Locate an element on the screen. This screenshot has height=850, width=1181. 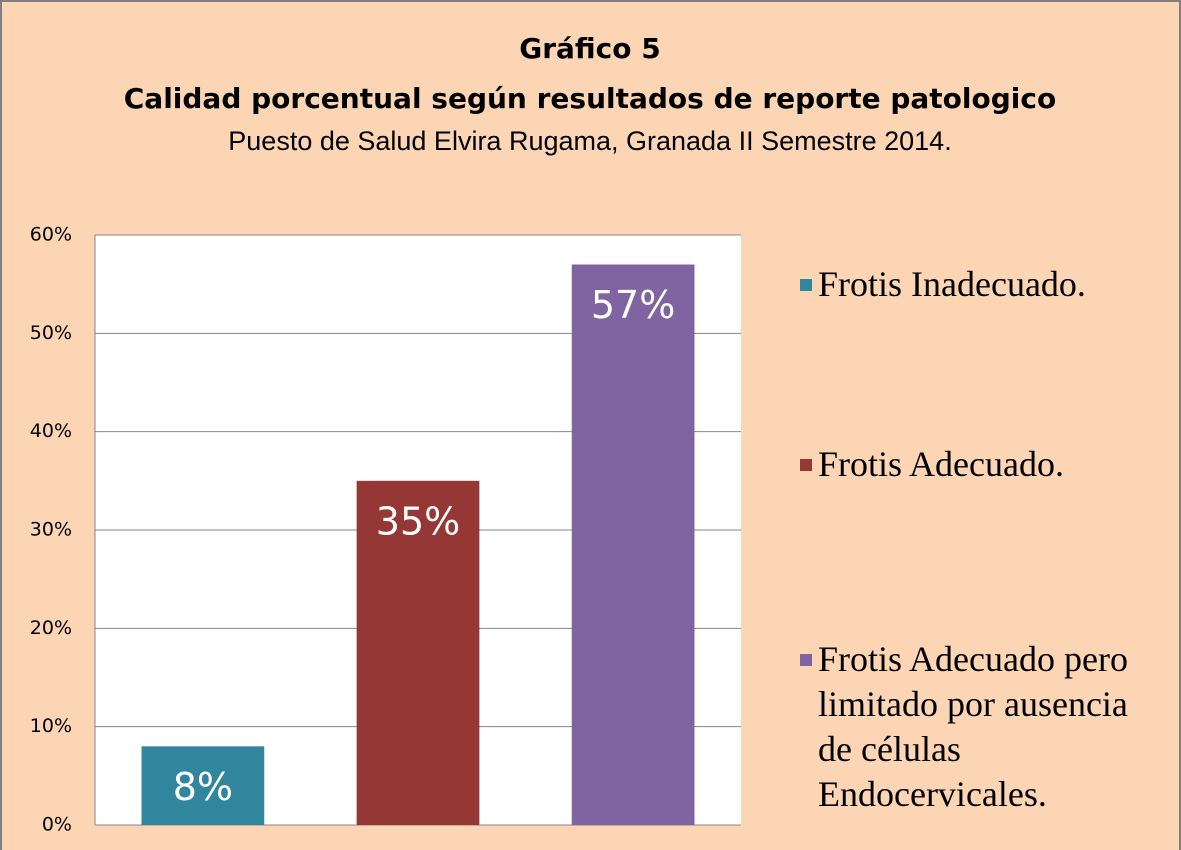
legend-label: Frotis Adecuado. is located at coordinates (941, 464).